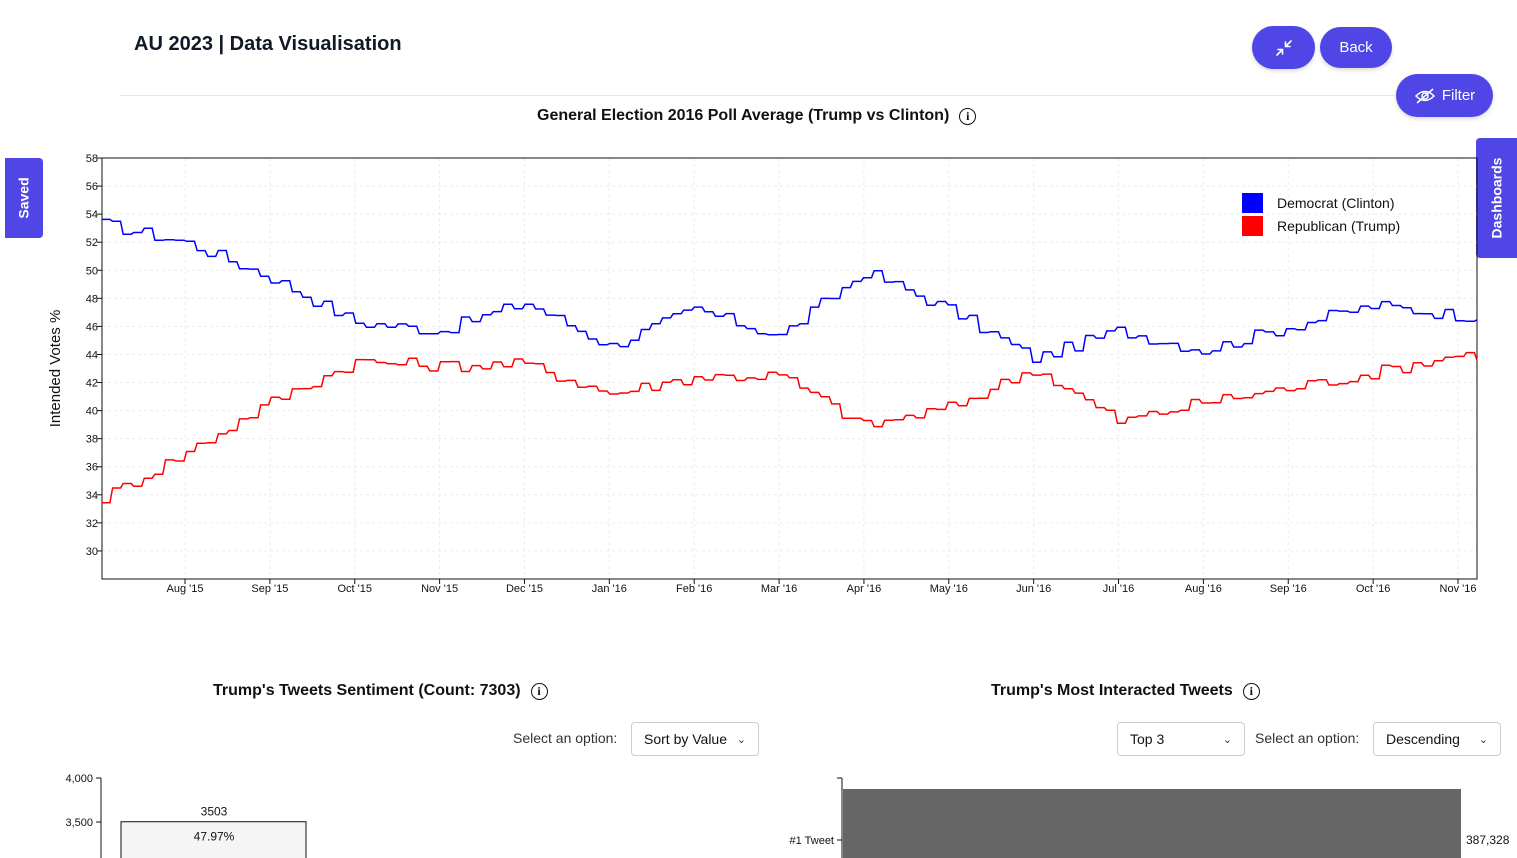 This screenshot has height=858, width=1517. What do you see at coordinates (367, 690) in the screenshot?
I see `sentiment-chart-title-text: Trump's Tweets Sentiment (Count: 7303)` at bounding box center [367, 690].